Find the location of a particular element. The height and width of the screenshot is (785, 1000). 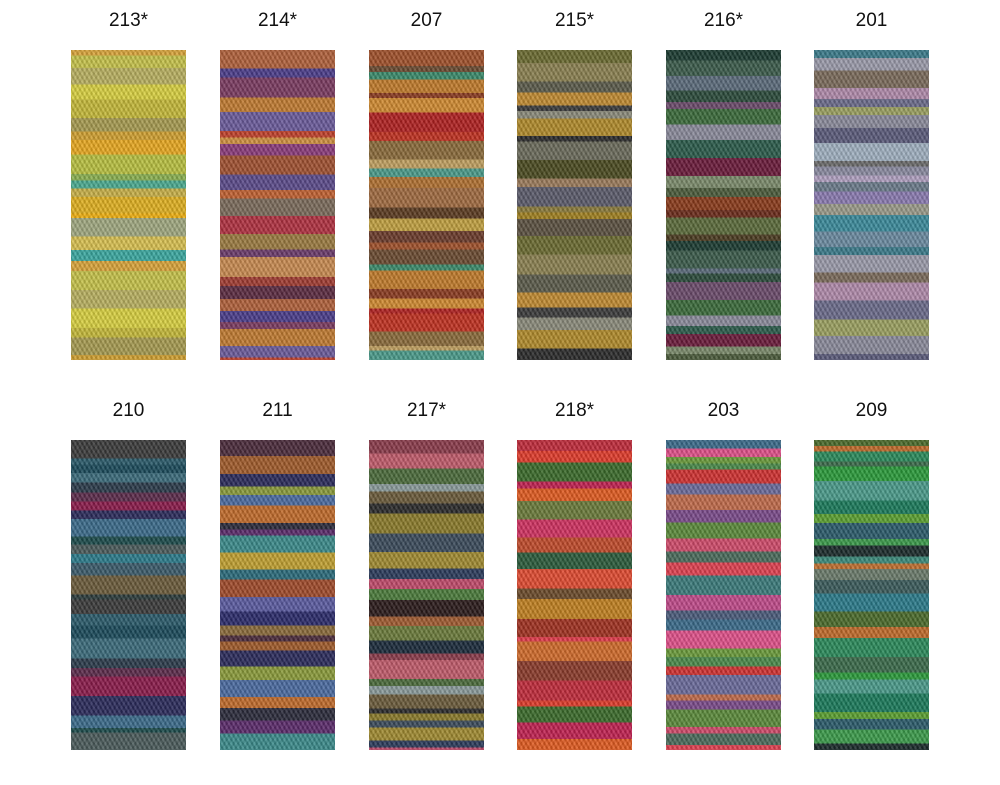

swatch-label: 214* is located at coordinates (277, 20).